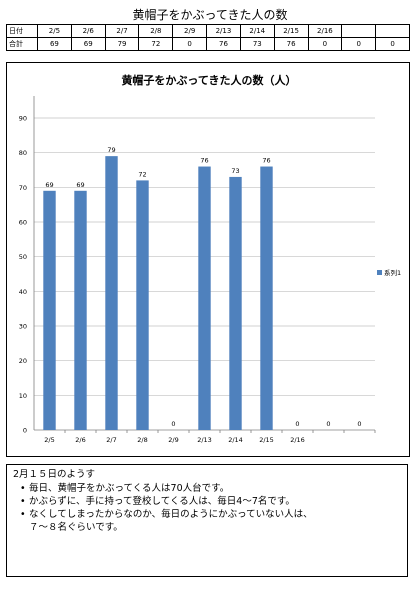 This screenshot has width=420, height=598. Describe the element at coordinates (23, 223) in the screenshot. I see `y-tick-label: 60` at that location.